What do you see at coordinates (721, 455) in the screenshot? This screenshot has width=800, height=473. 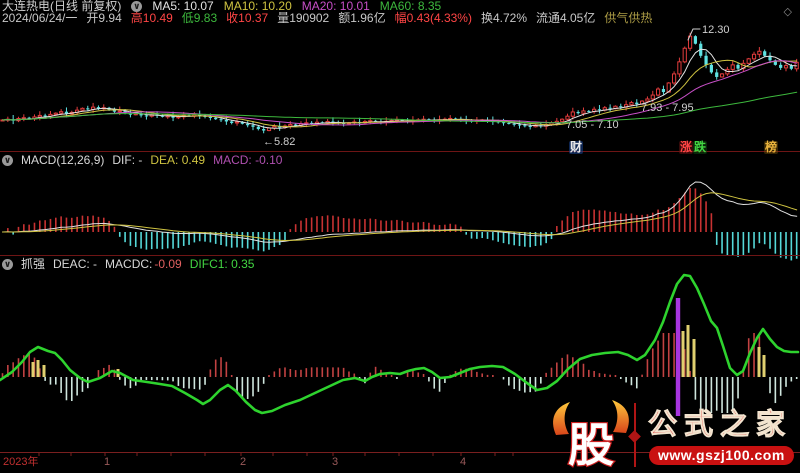 I see `watermark-url: www.gszj100.com` at bounding box center [721, 455].